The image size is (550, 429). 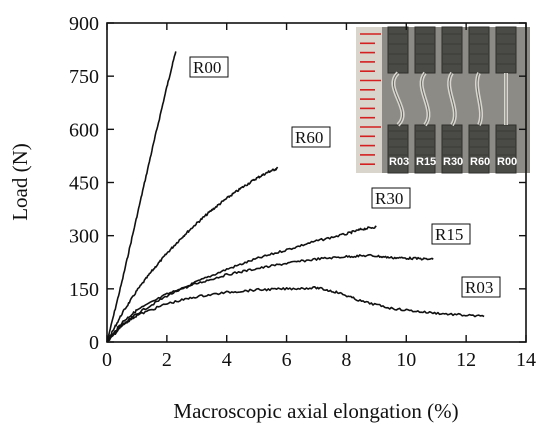 What do you see at coordinates (84, 130) in the screenshot?
I see `y-tick-label: 600` at bounding box center [84, 130].